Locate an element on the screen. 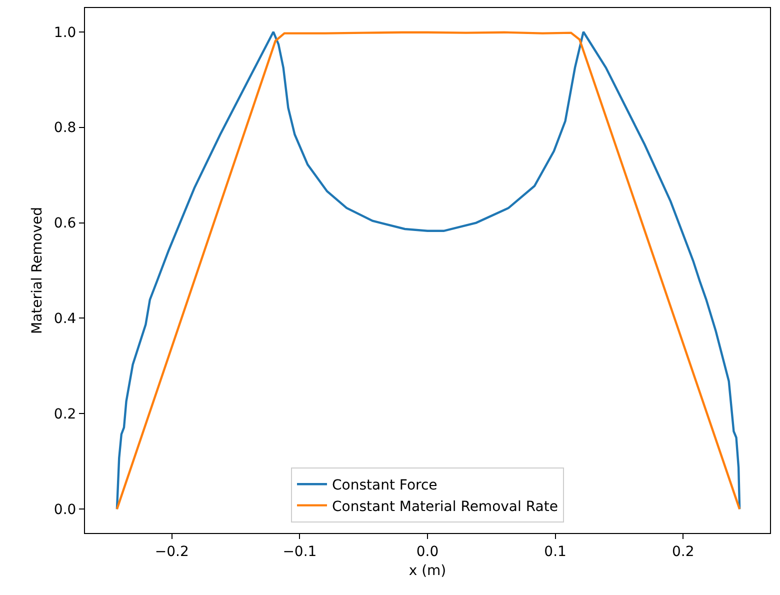 Image resolution: width=780 pixels, height=595 pixels. y-tick-label: 0.6 is located at coordinates (65, 224).